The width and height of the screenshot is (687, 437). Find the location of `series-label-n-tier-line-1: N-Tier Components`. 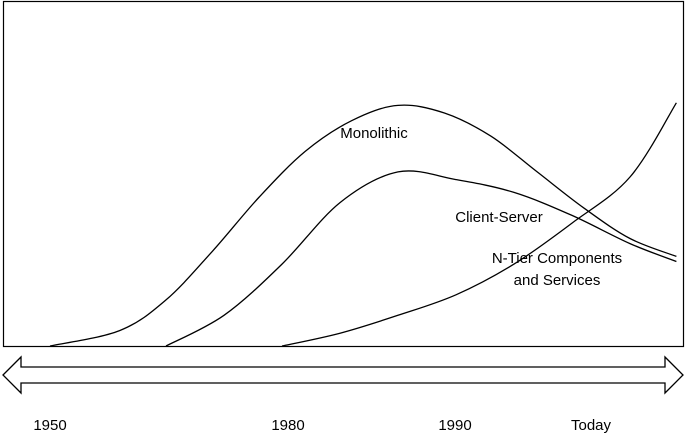

series-label-n-tier-line-1: N-Tier Components is located at coordinates (557, 258).